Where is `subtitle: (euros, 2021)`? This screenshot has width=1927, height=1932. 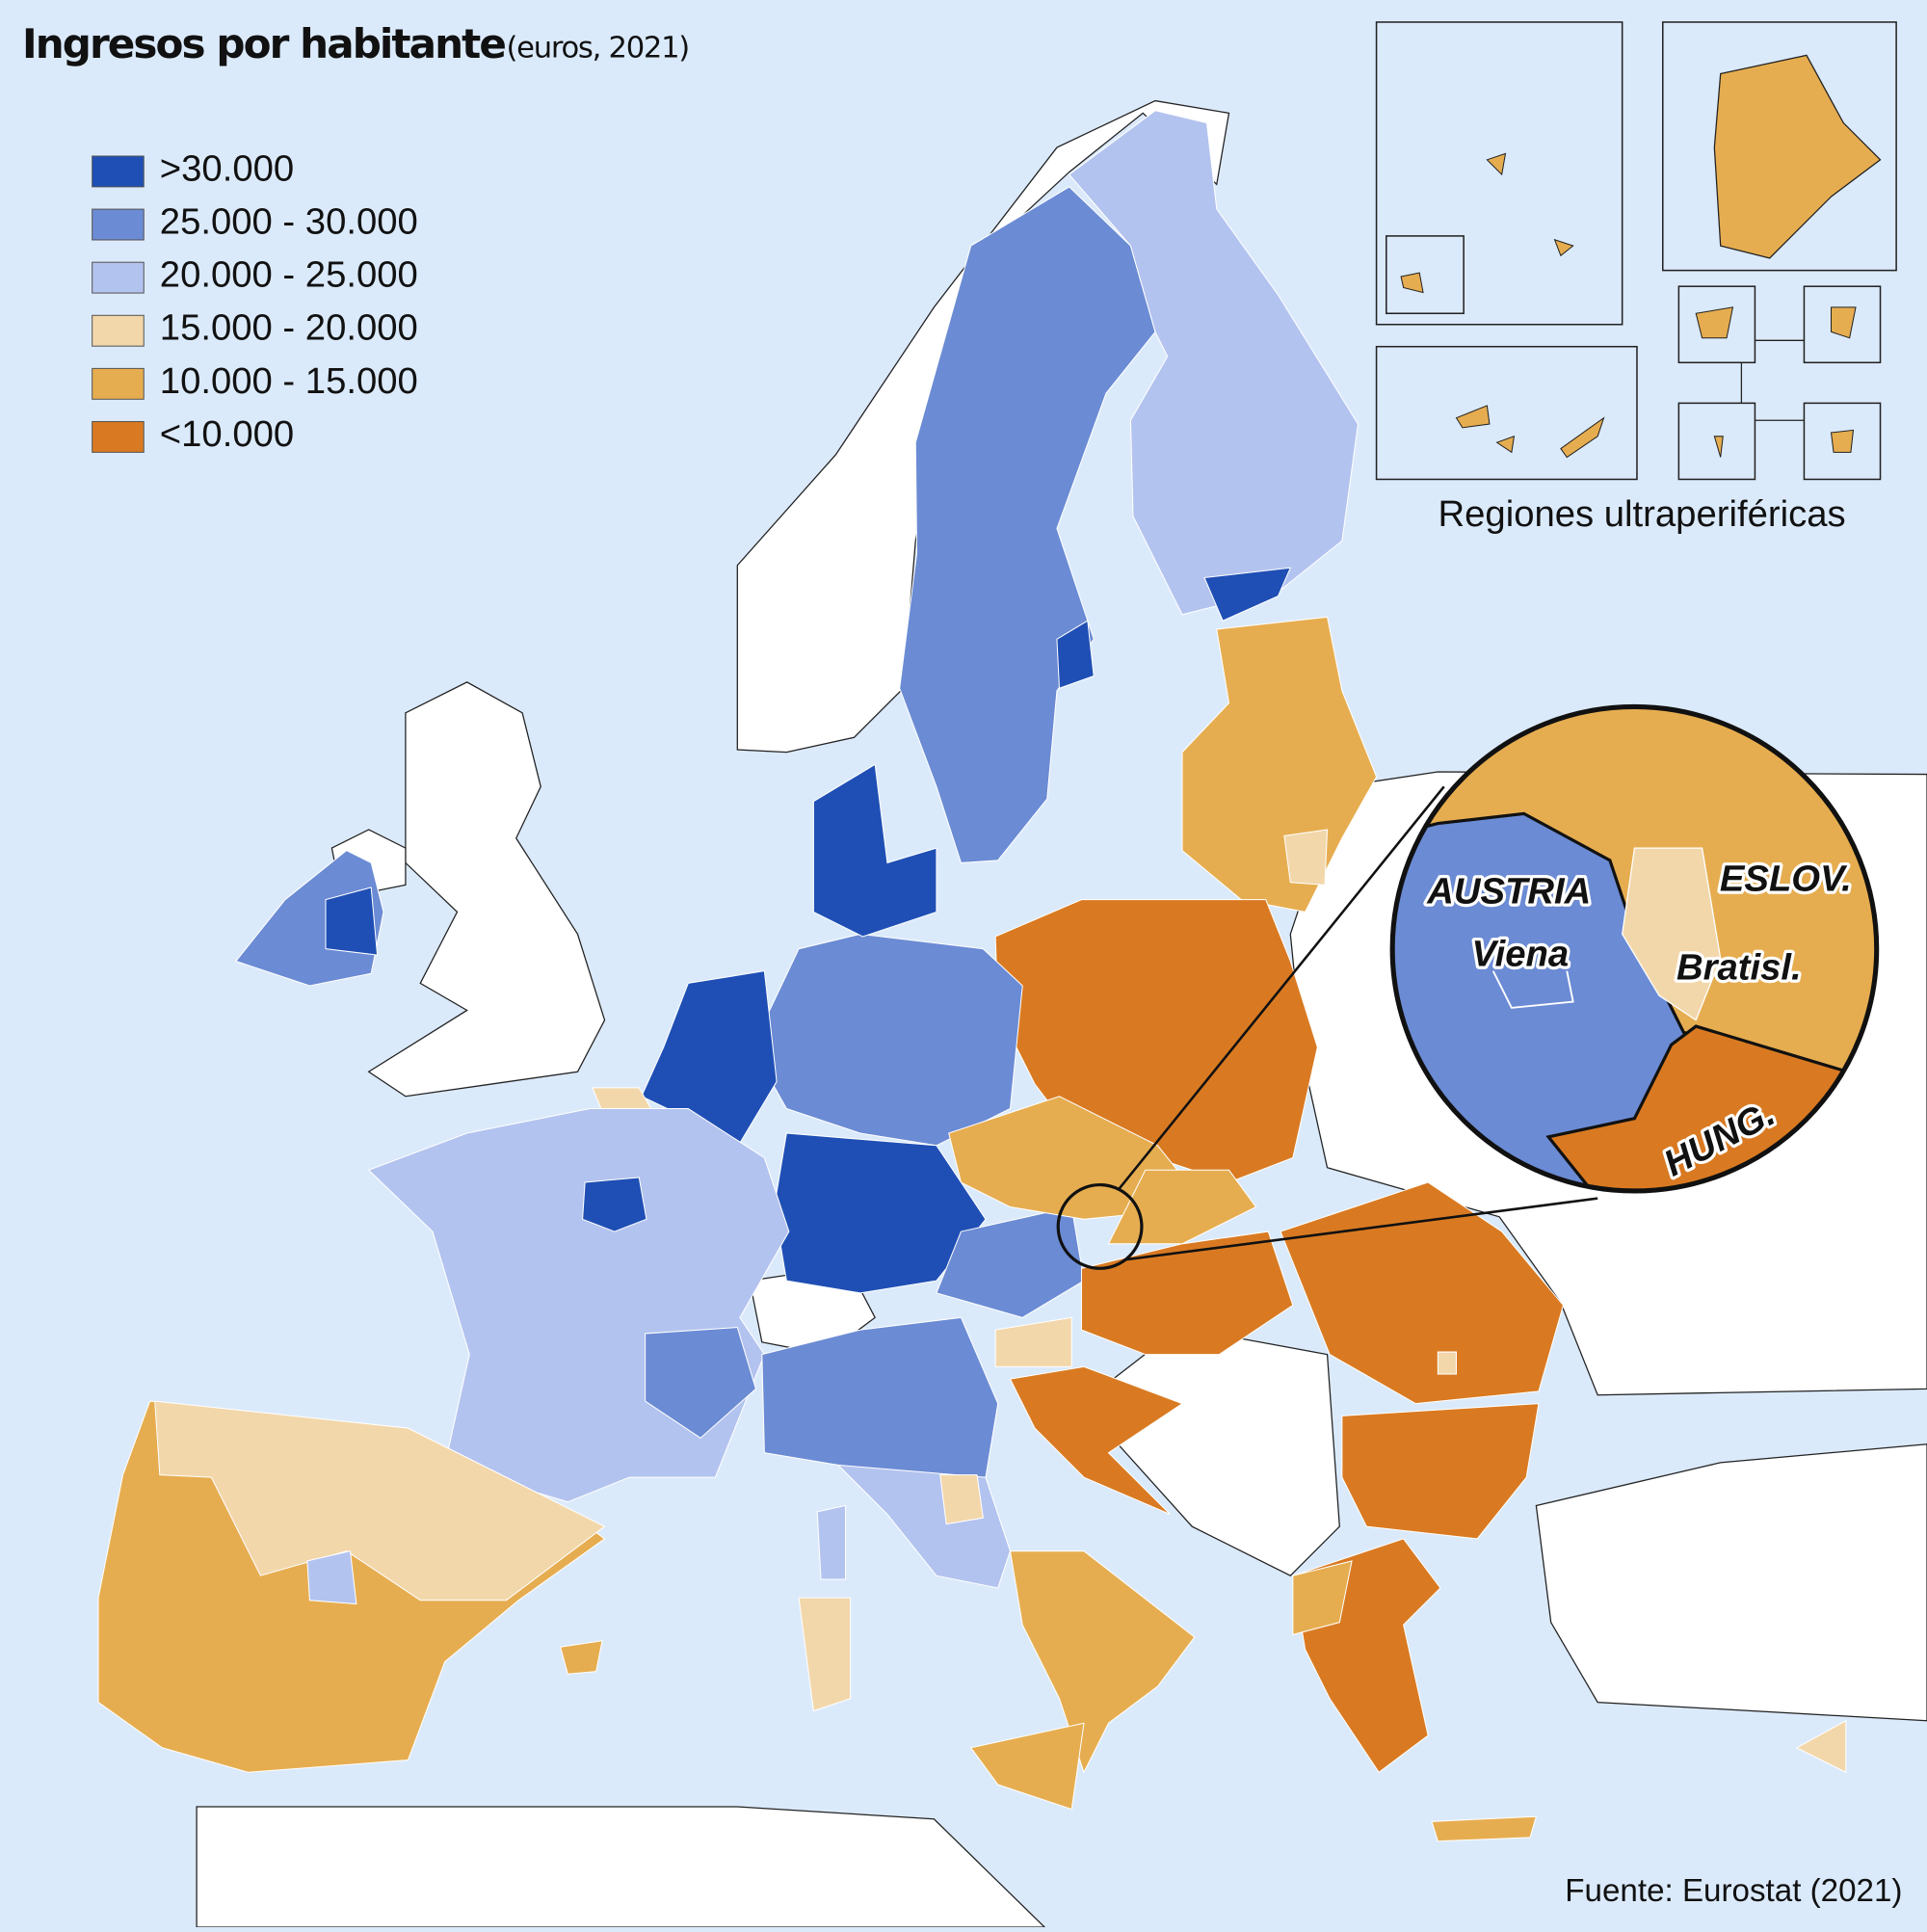
subtitle: (euros, 2021) is located at coordinates (598, 49).